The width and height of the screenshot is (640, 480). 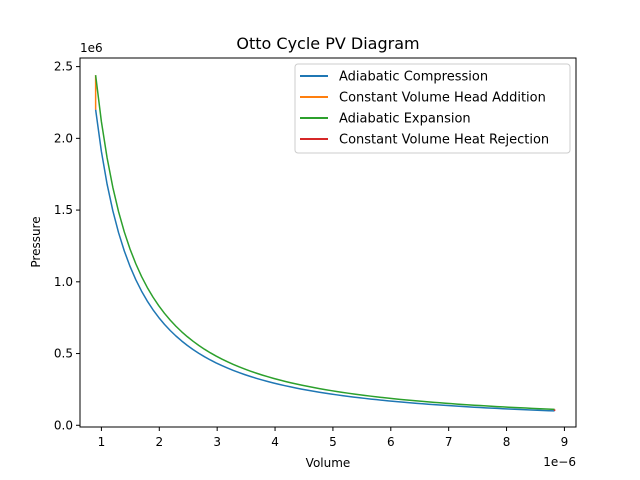 I want to click on x-tick-label: 6, so click(x=391, y=442).